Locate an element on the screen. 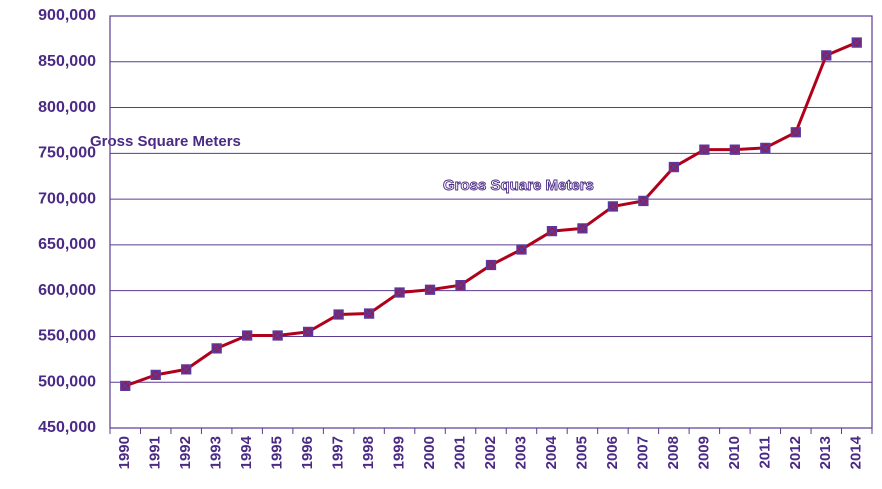 The image size is (882, 489). x-tick-label: 1999 is located at coordinates (399, 452).